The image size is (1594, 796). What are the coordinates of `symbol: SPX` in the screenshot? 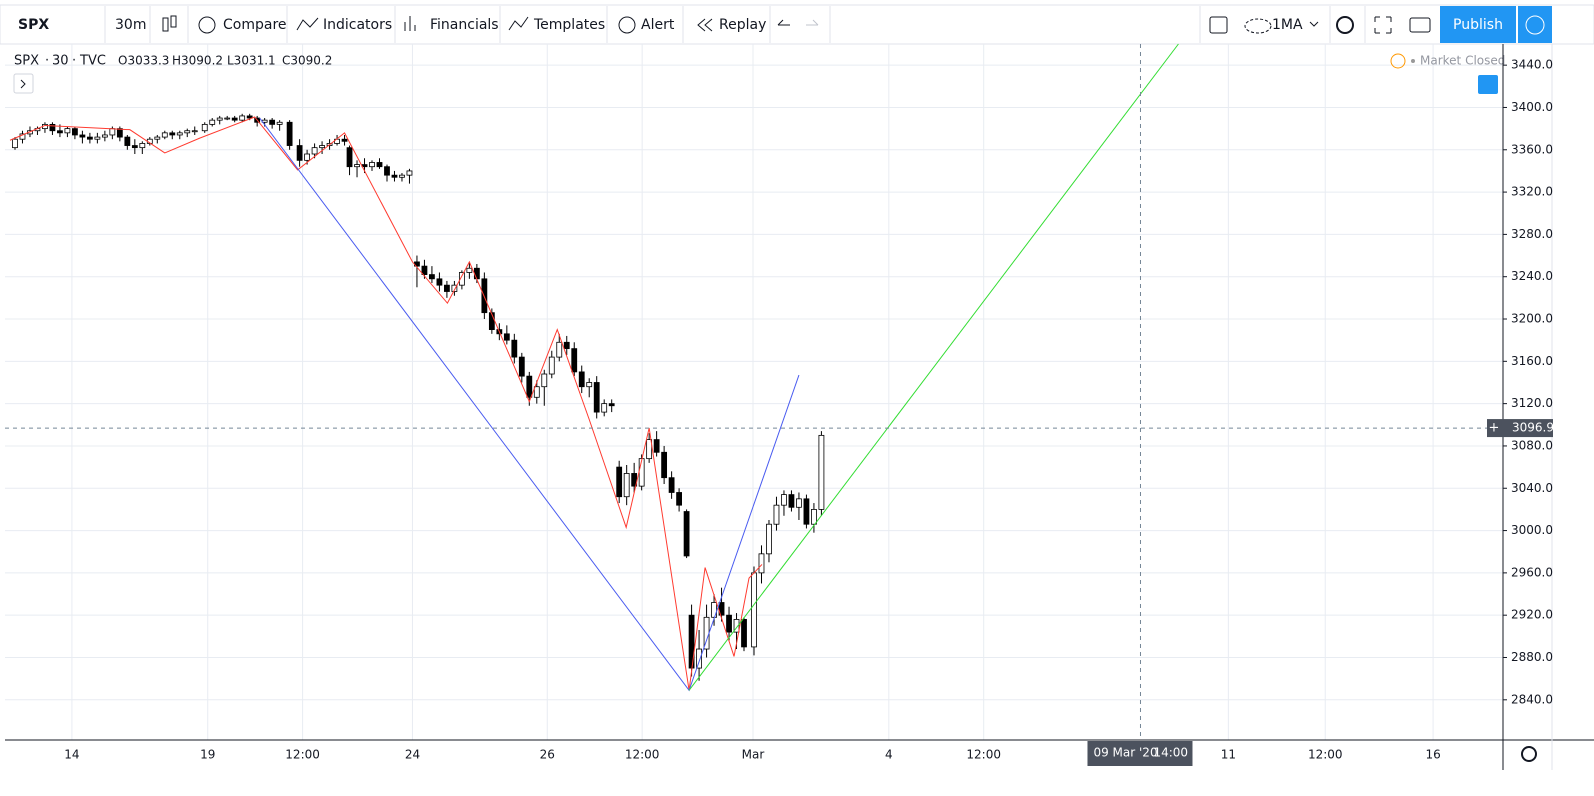 It's located at (33, 25).